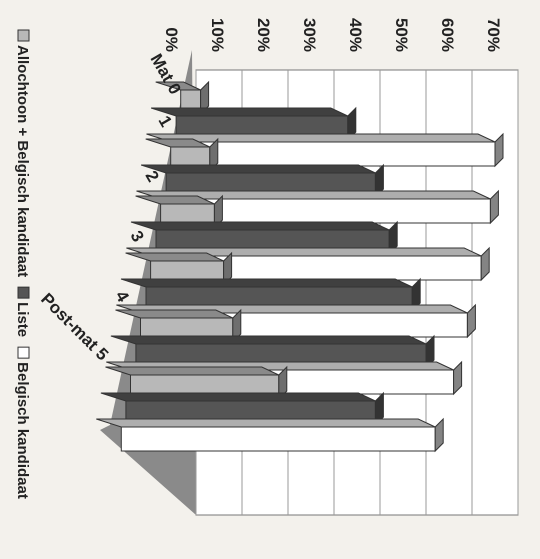  Describe the element at coordinates (309, 35) in the screenshot. I see `x-tick-label: 30%` at that location.